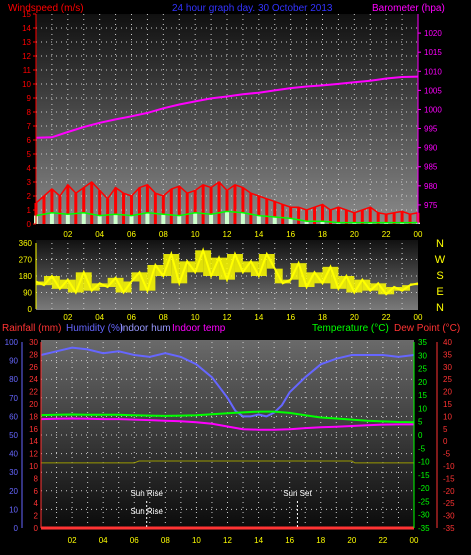  Describe the element at coordinates (431, 148) in the screenshot. I see `baro-tick-label: 990` at that location.